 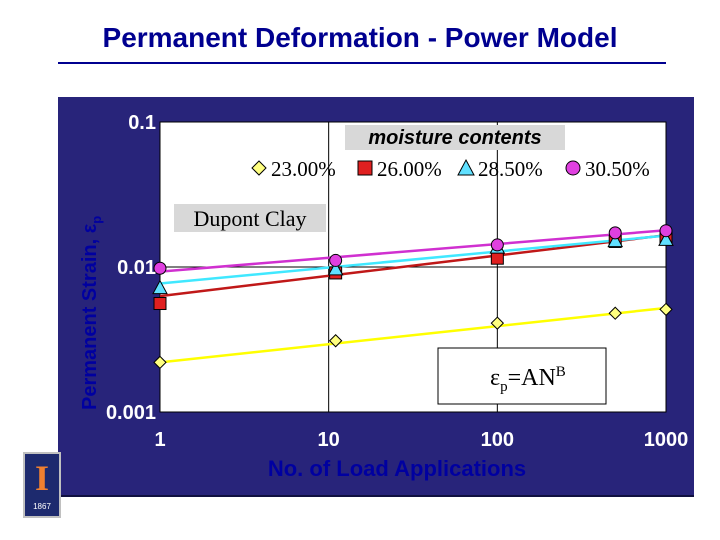 What do you see at coordinates (136, 268) in the screenshot?
I see `y-tick-label: 0.01` at bounding box center [136, 268].